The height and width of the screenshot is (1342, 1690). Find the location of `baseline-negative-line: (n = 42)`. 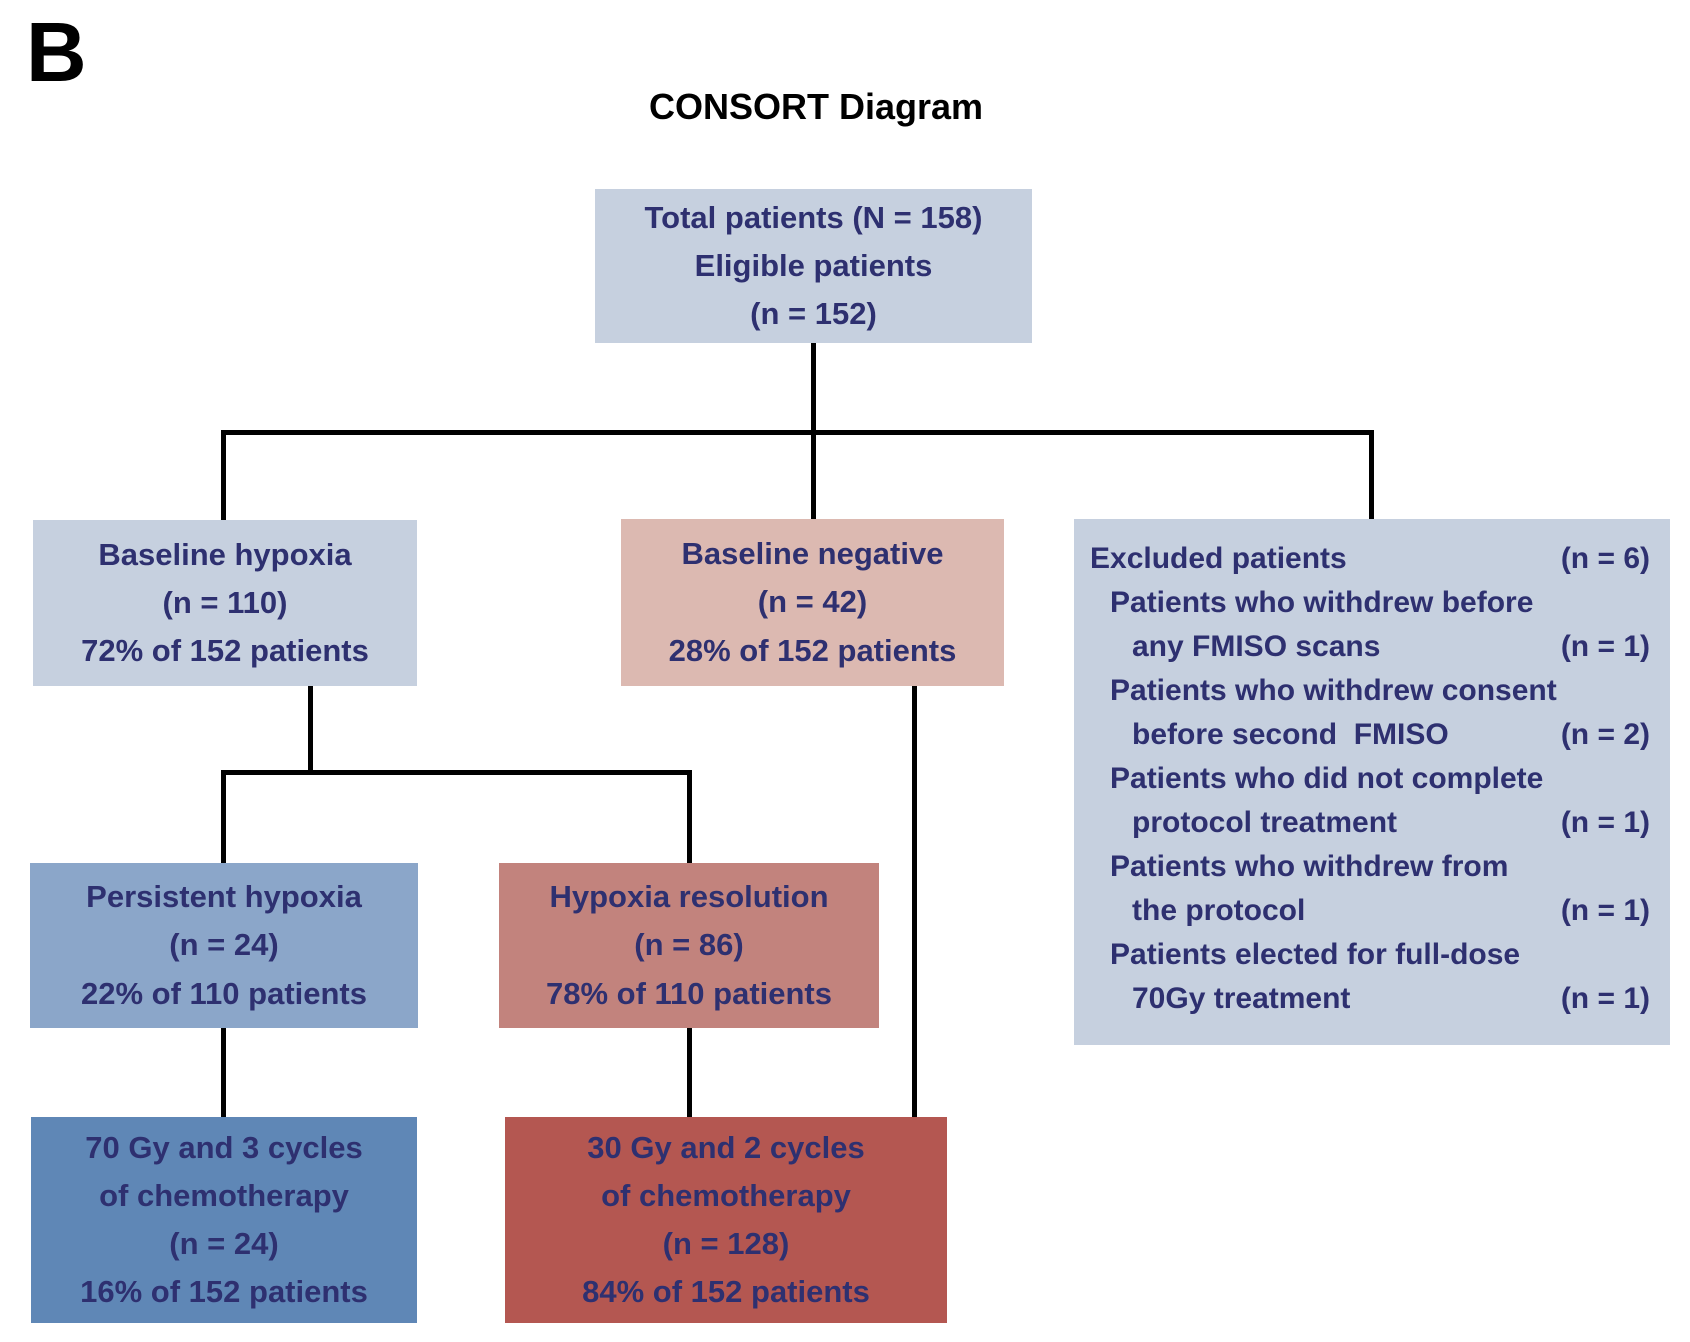

baseline-negative-line: (n = 42) is located at coordinates (812, 602).